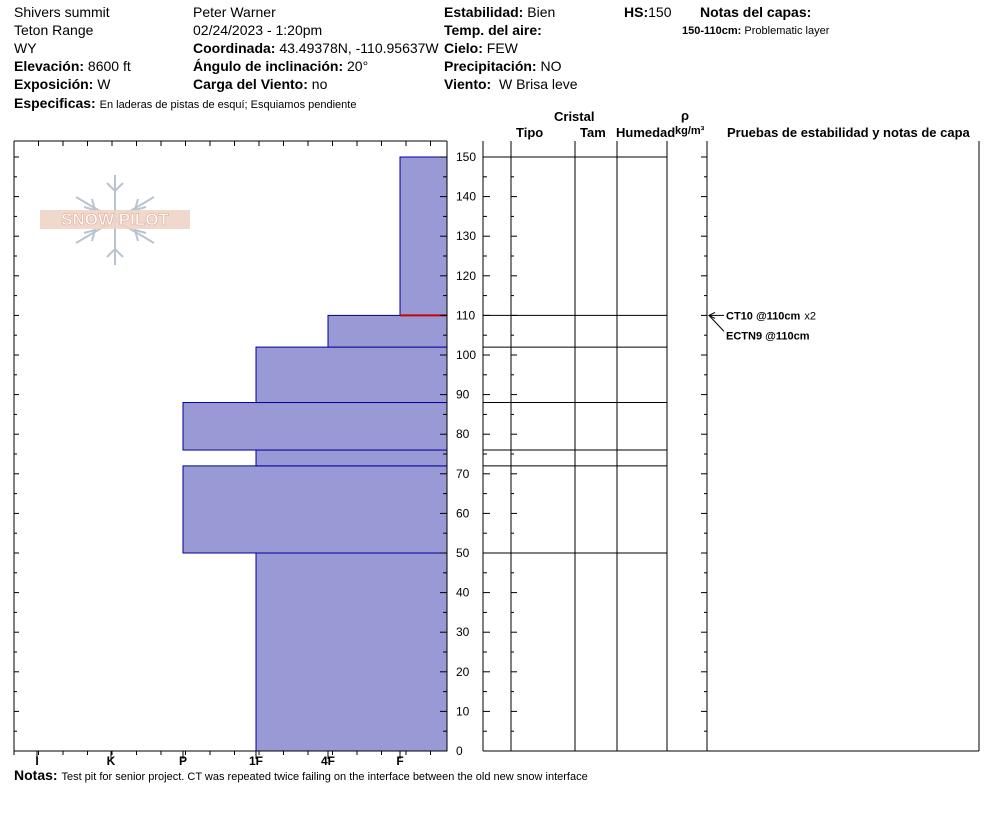 The image size is (994, 840). I want to click on snow-height-value: 150, so click(660, 12).